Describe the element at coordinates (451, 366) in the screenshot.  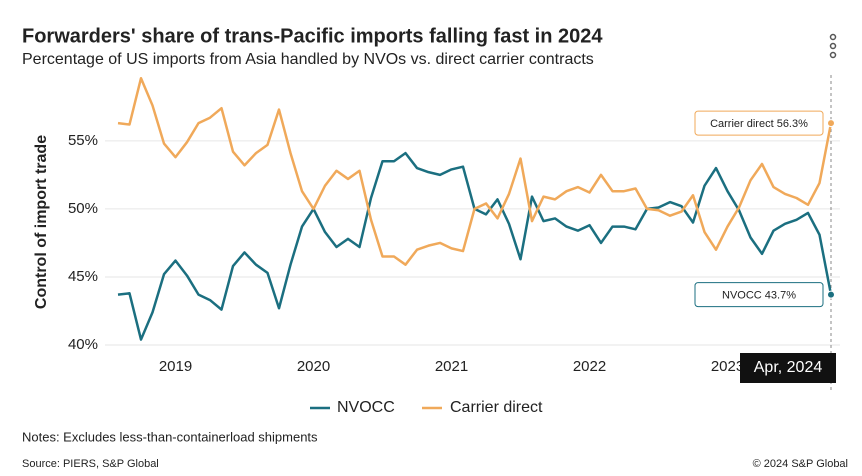
I see `x-tick-label: 2021` at that location.